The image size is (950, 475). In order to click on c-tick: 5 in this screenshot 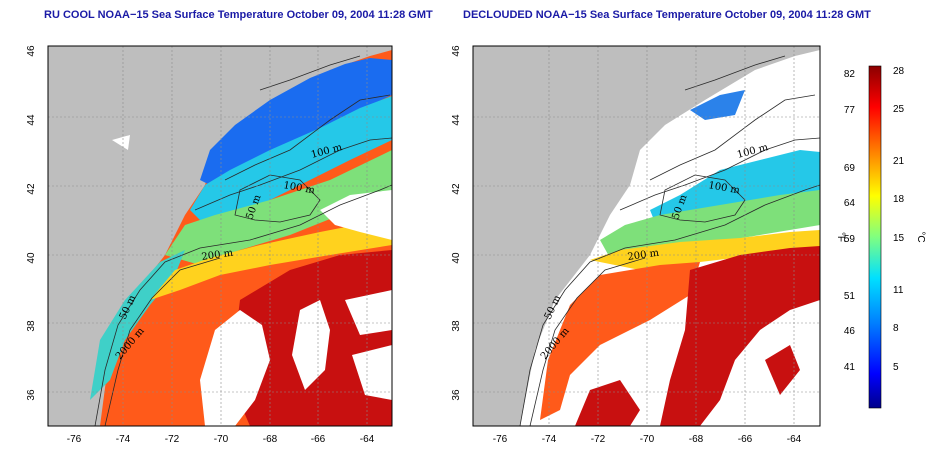, I will do `click(896, 367)`.